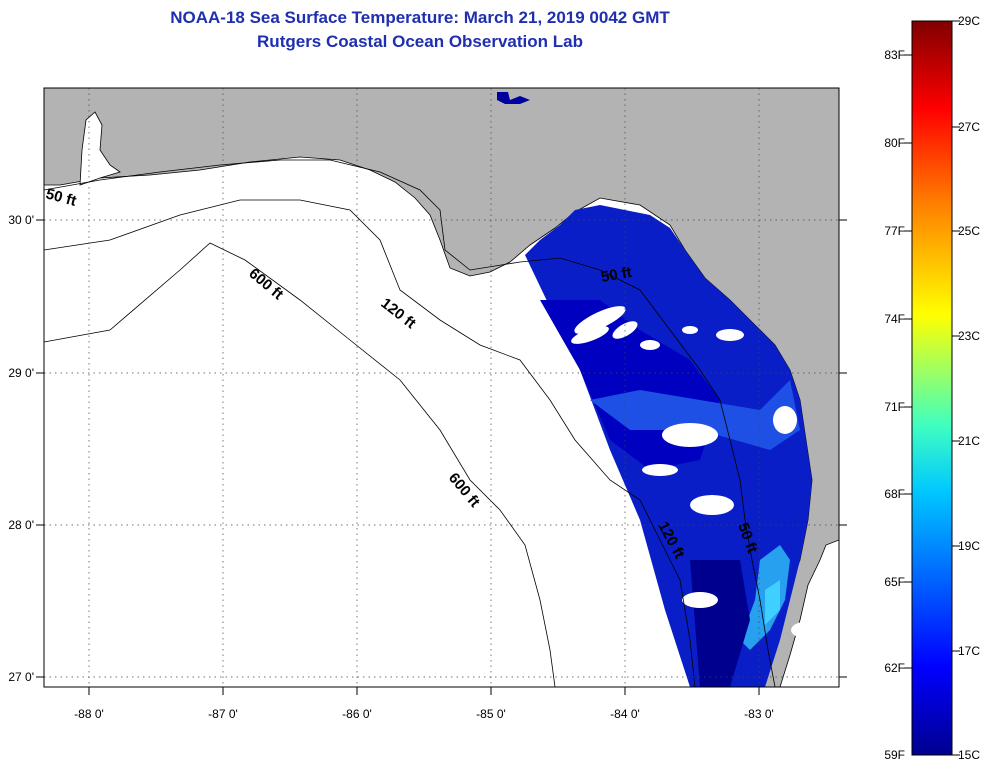  I want to click on fahrenheit-label: 74F, so click(894, 319).